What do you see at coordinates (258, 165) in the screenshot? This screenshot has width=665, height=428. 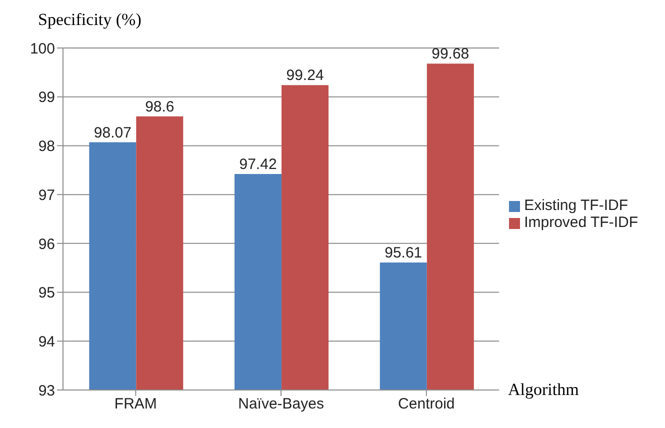 I see `data-label: 97.42` at bounding box center [258, 165].